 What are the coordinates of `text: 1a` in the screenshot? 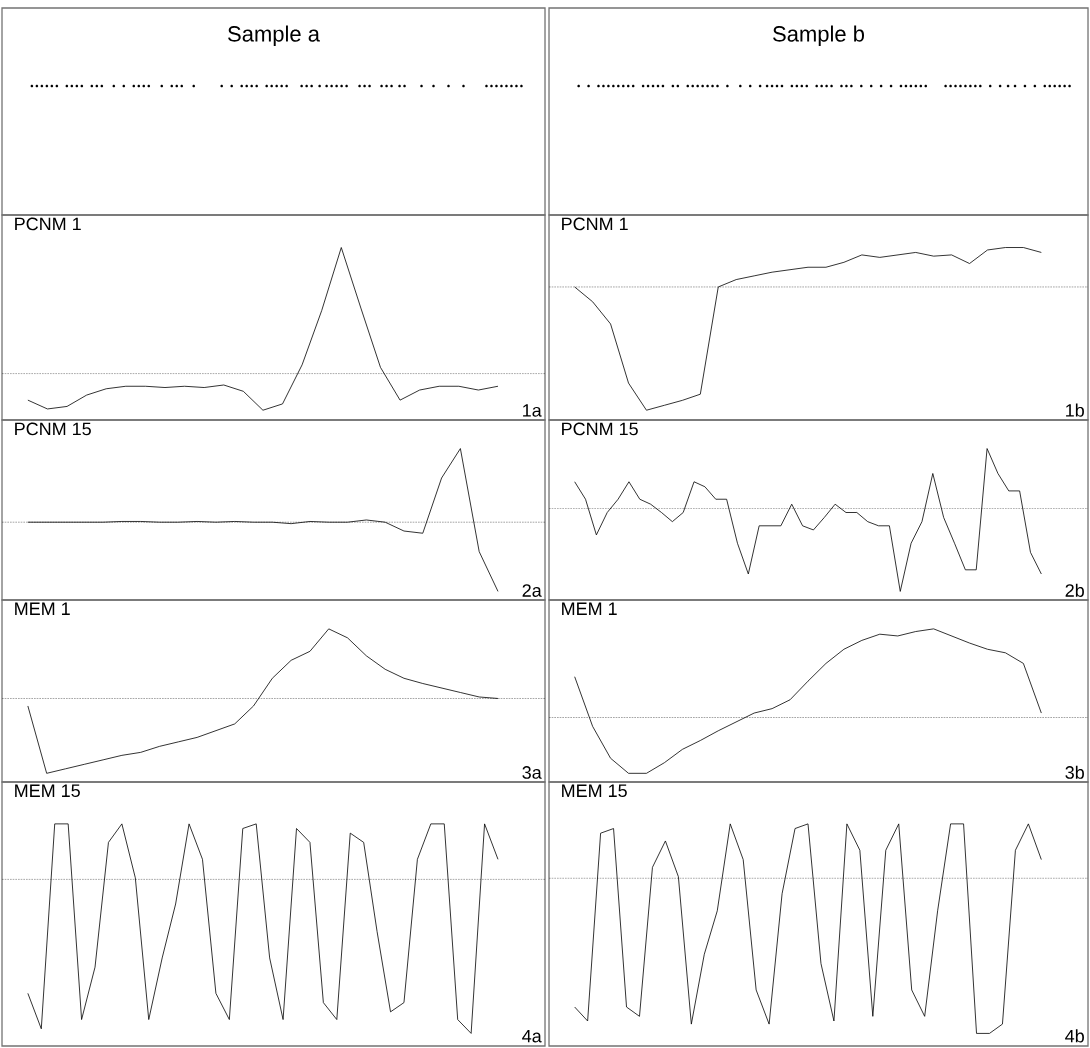 It's located at (532, 410).